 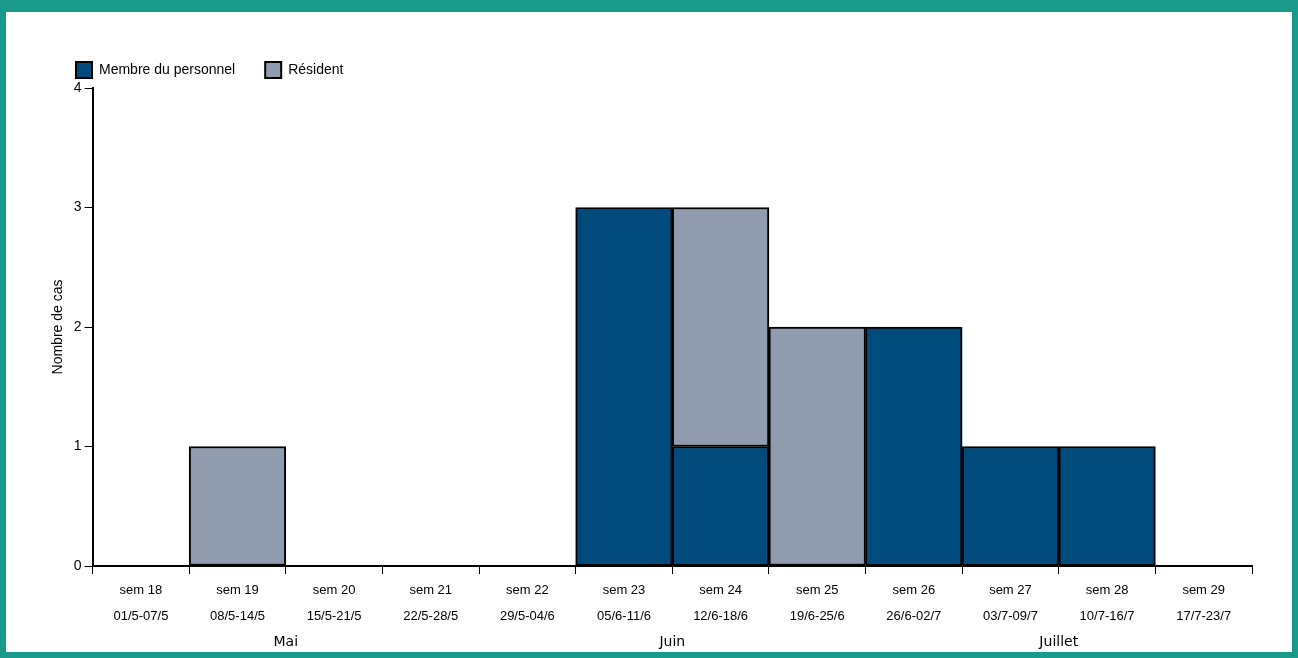 I want to click on y-tick-label: 0, so click(x=77, y=564).